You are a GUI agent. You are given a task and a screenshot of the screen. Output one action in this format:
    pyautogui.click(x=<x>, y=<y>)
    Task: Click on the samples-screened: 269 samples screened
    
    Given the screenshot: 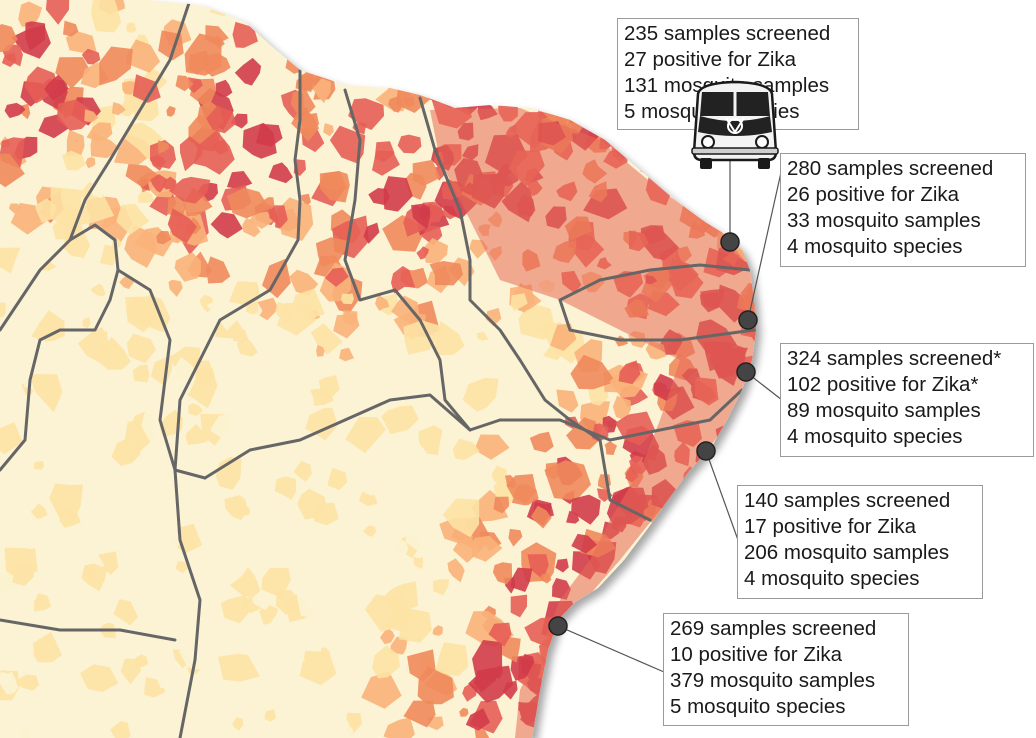 What is the action you would take?
    pyautogui.click(x=773, y=628)
    